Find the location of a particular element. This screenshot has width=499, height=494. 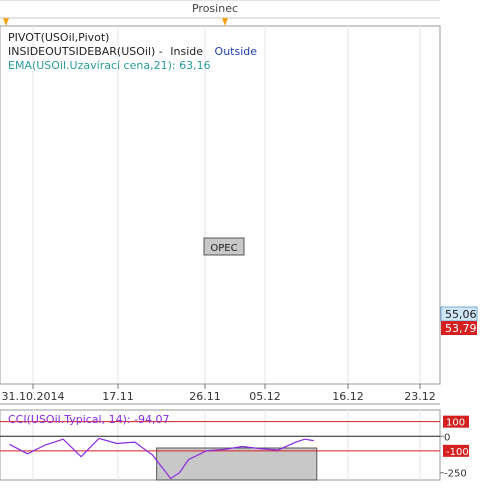

cci-tick-label: 100 is located at coordinates (455, 423).